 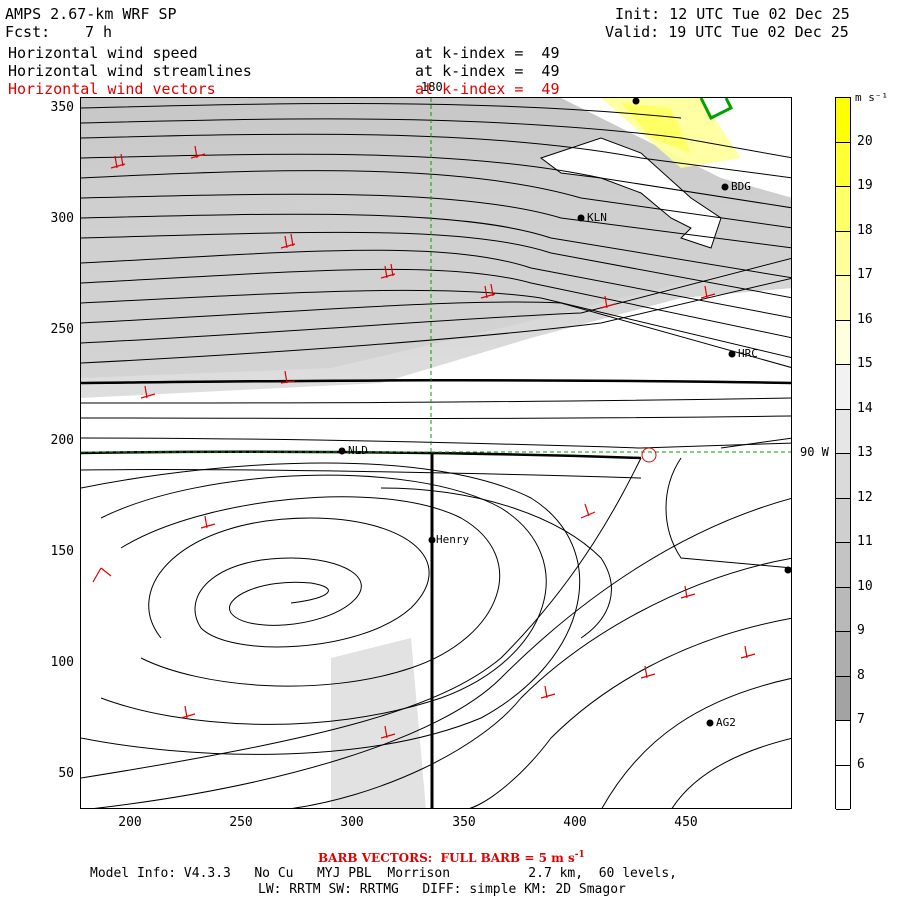 I want to click on station-label-kln: KLN, so click(x=597, y=217).